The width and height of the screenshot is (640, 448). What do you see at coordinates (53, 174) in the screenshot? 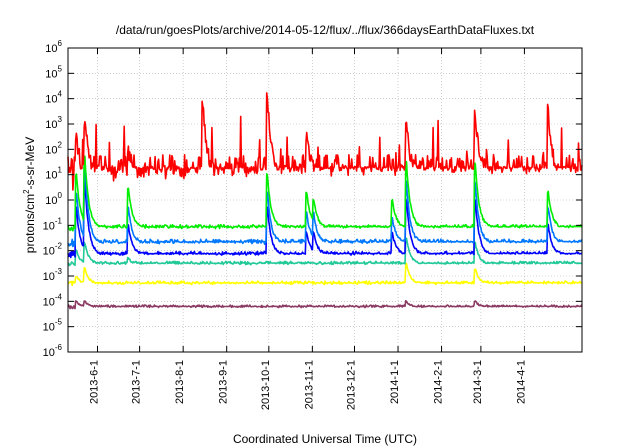
I see `y-tick-label: 10¹` at bounding box center [53, 174].